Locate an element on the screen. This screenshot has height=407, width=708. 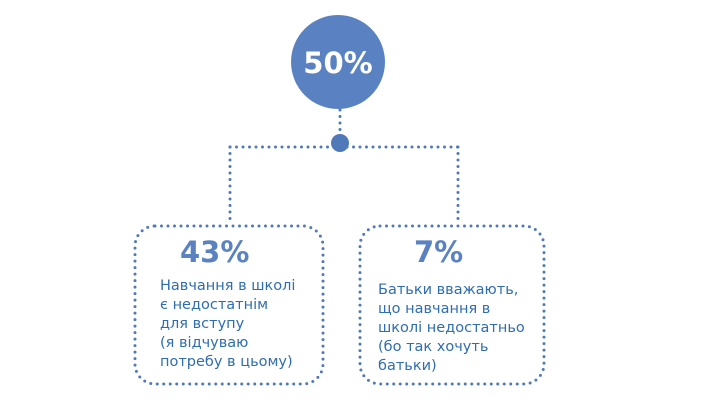
root-label: 50% is located at coordinates (337, 63).